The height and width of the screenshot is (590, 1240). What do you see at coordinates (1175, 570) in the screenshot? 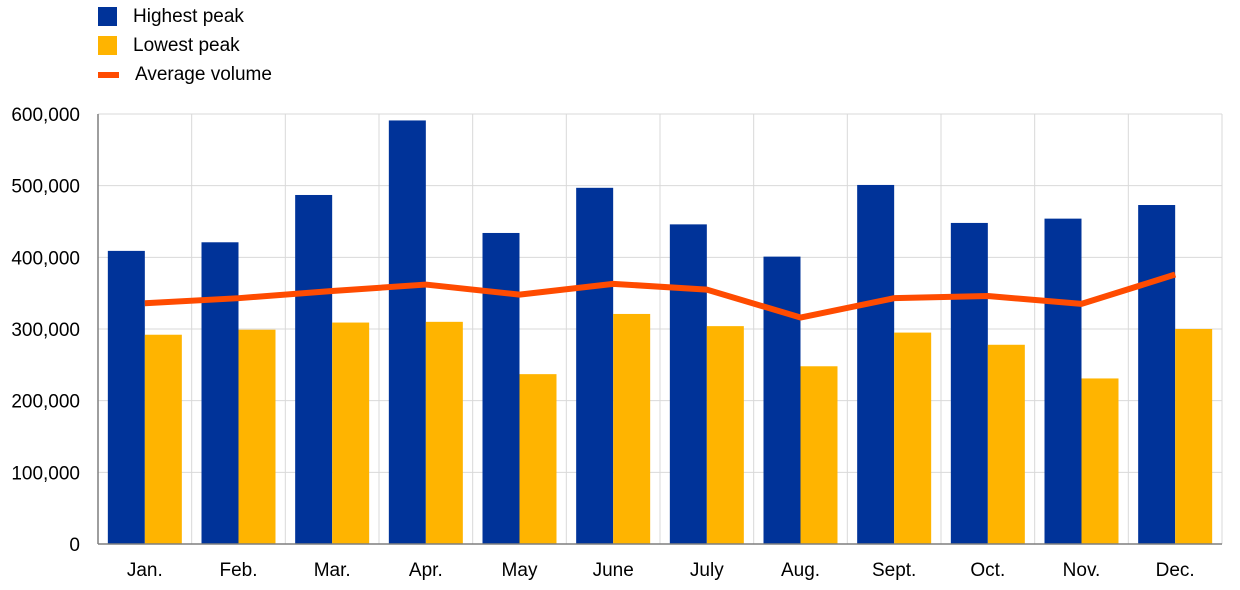
I see `x-tick-label: Dec.` at bounding box center [1175, 570].